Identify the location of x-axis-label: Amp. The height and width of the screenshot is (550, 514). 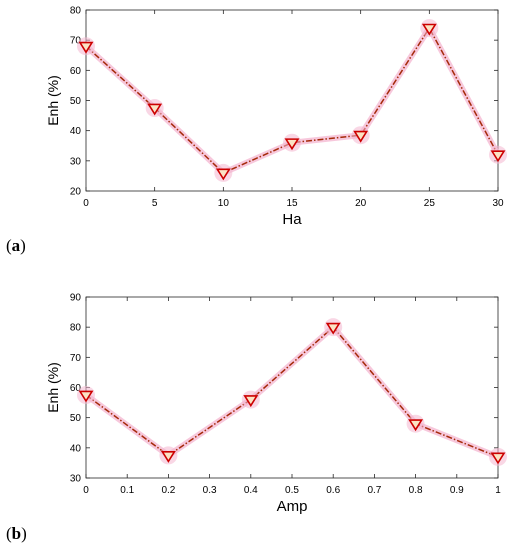
(292, 506).